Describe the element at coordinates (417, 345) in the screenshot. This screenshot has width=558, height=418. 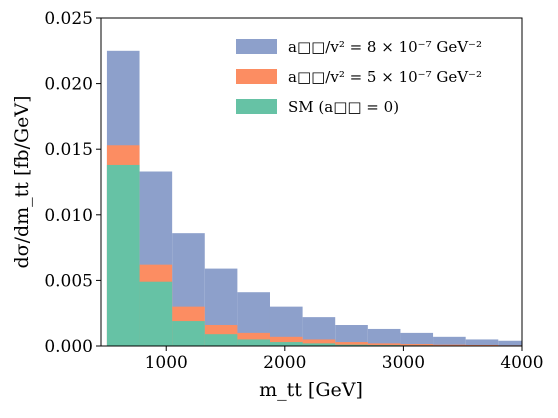
I see `bar-series1-bin9` at that location.